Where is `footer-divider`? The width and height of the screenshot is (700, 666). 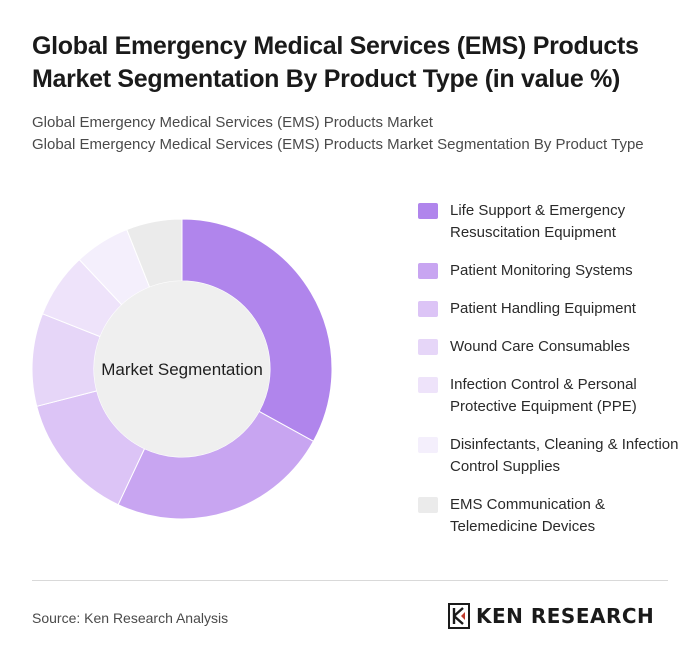
footer-divider is located at coordinates (350, 580).